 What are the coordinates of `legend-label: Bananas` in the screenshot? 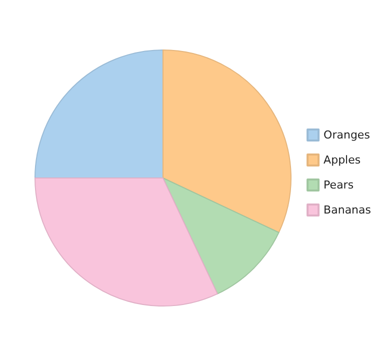 It's located at (348, 210).